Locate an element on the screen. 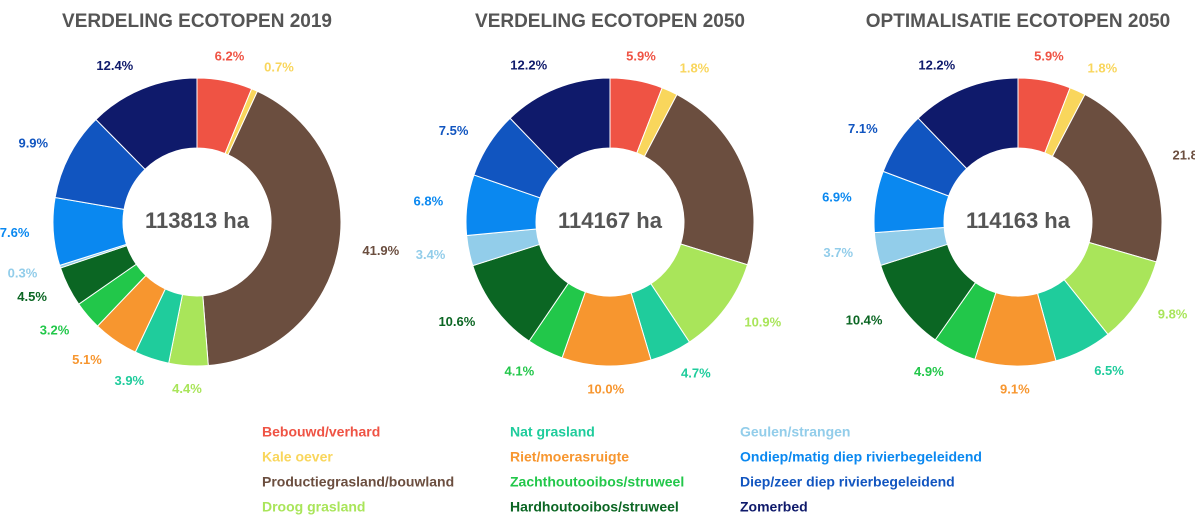  legend-entry: Diep/zeer diep rivierbegeleidend is located at coordinates (847, 482).